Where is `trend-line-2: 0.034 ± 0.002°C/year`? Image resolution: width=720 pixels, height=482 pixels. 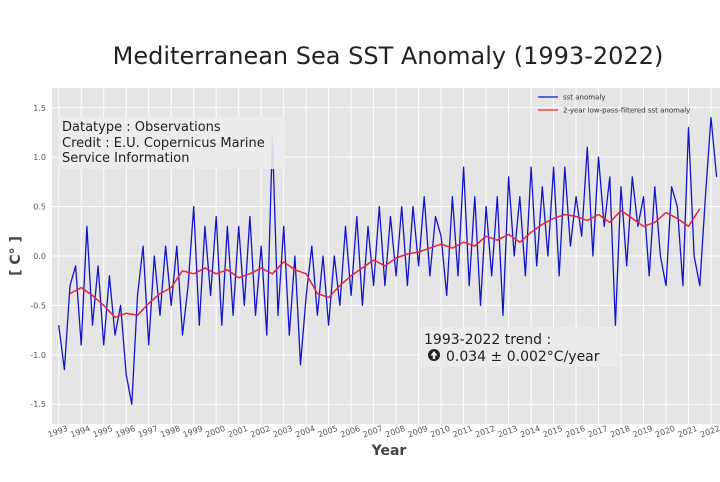 trend-line-2: 0.034 ± 0.002°C/year is located at coordinates (523, 357).